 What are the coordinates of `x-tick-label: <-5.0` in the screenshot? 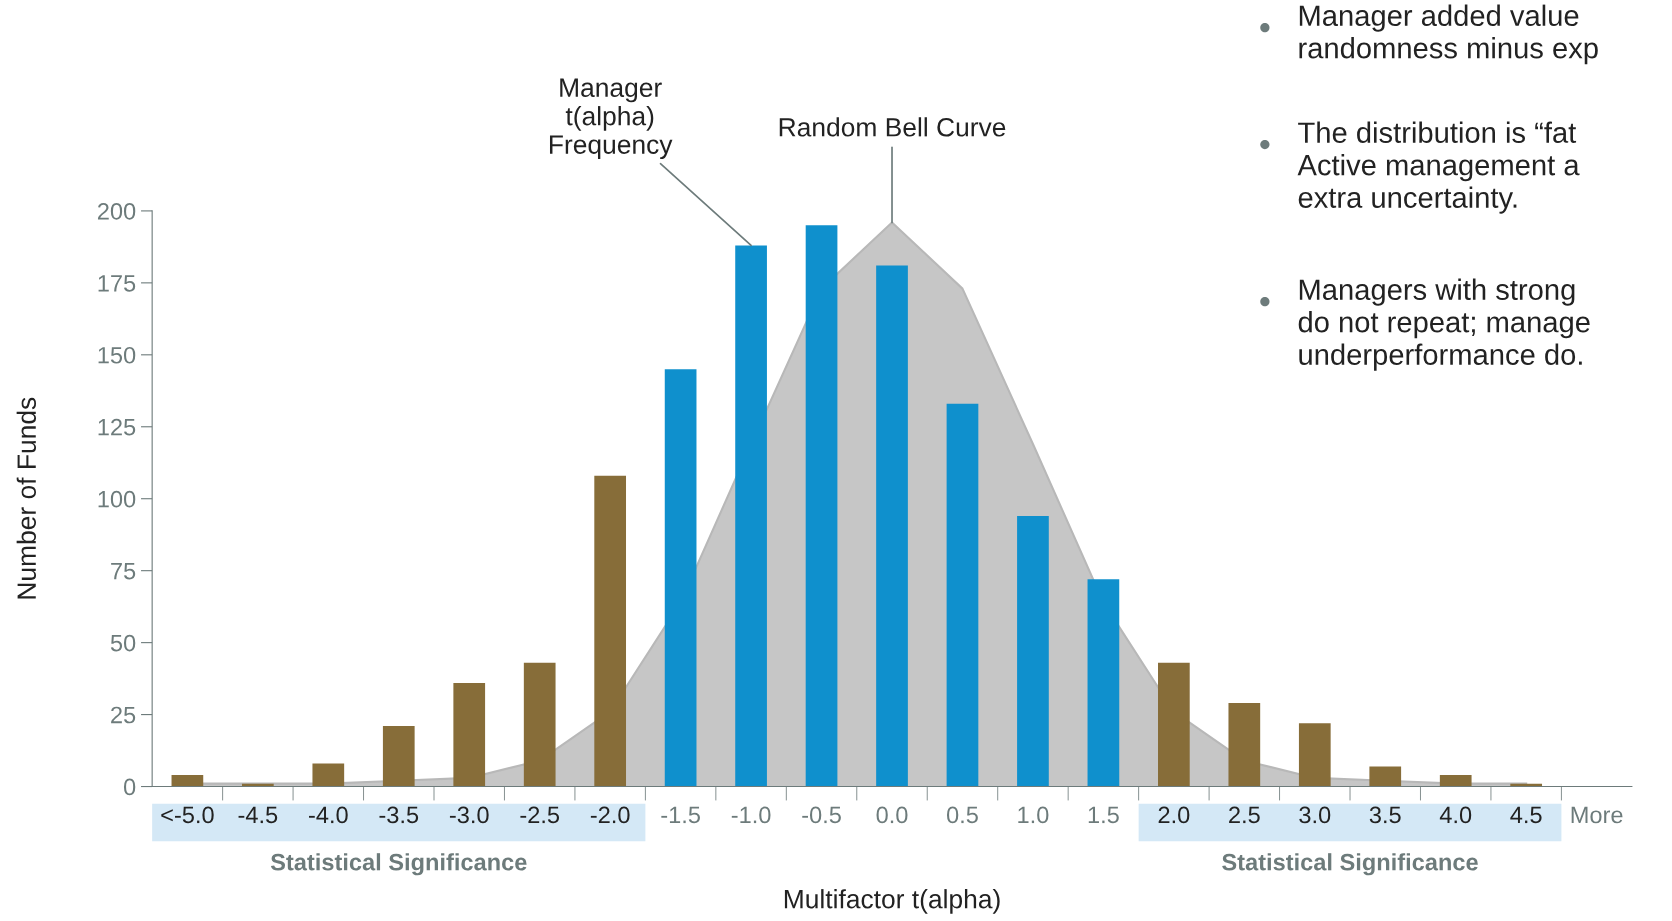 It's located at (187, 815).